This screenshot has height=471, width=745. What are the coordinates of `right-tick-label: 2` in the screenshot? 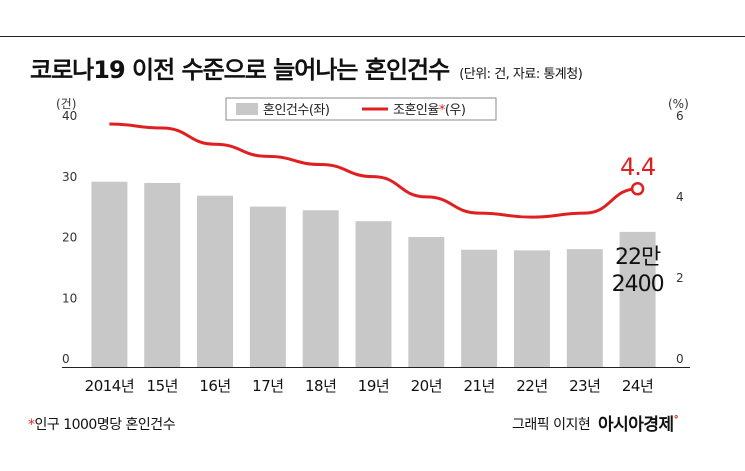 It's located at (680, 278).